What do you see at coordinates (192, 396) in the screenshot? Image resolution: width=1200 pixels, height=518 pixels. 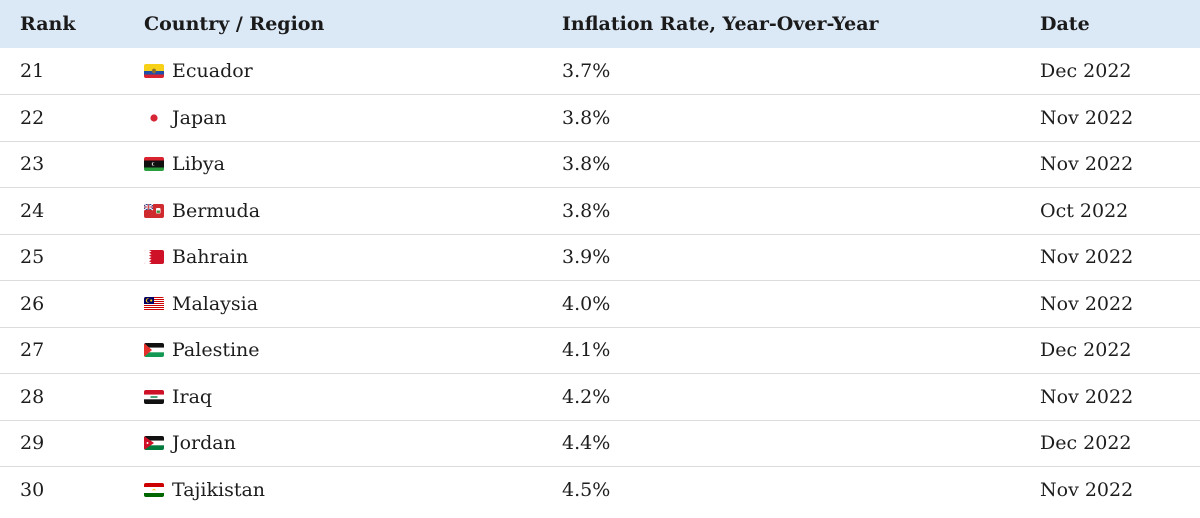 I see `country-name: Iraq` at bounding box center [192, 396].